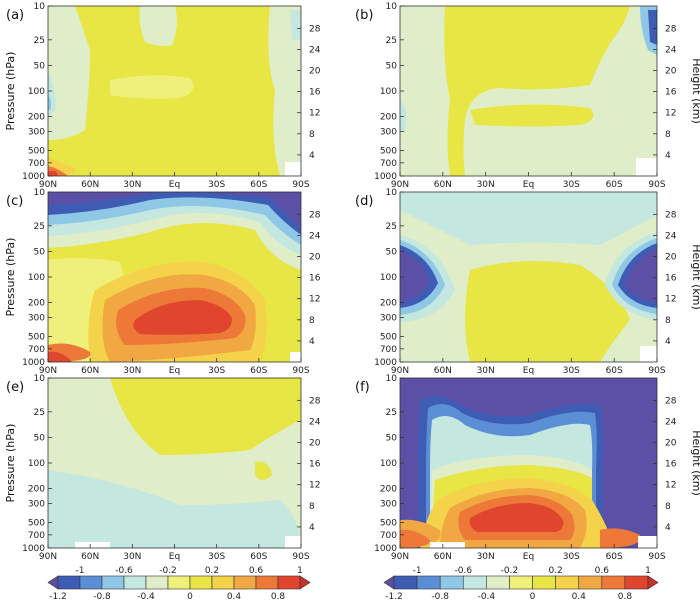 The width and height of the screenshot is (700, 612). Describe the element at coordinates (300, 571) in the screenshot. I see `colorbar-upper-label: 1` at that location.